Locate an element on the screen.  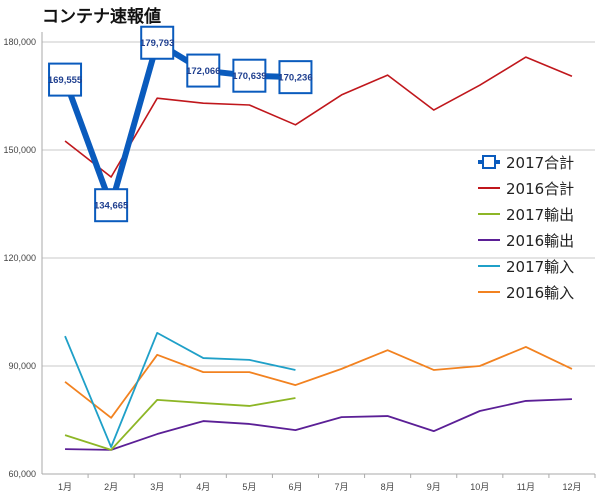
legend-label: 2017輸入 is located at coordinates (540, 267).